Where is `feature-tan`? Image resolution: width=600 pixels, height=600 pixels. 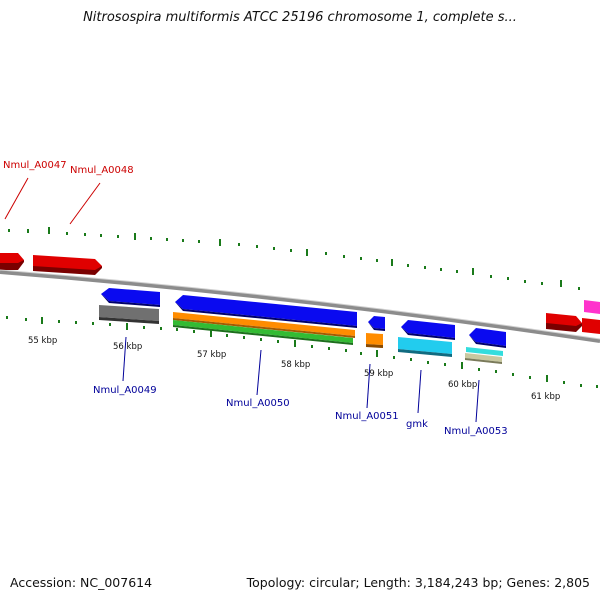
feature-tan is located at coordinates (483, 357).